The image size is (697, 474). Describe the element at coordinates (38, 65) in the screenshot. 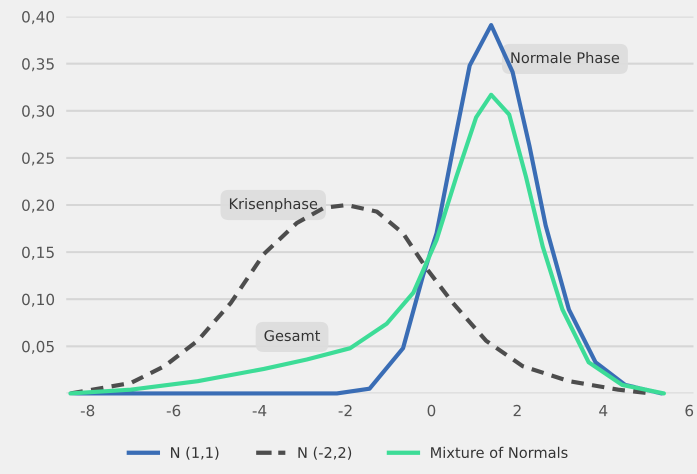

I see `y-tick-label: 0,35` at that location.